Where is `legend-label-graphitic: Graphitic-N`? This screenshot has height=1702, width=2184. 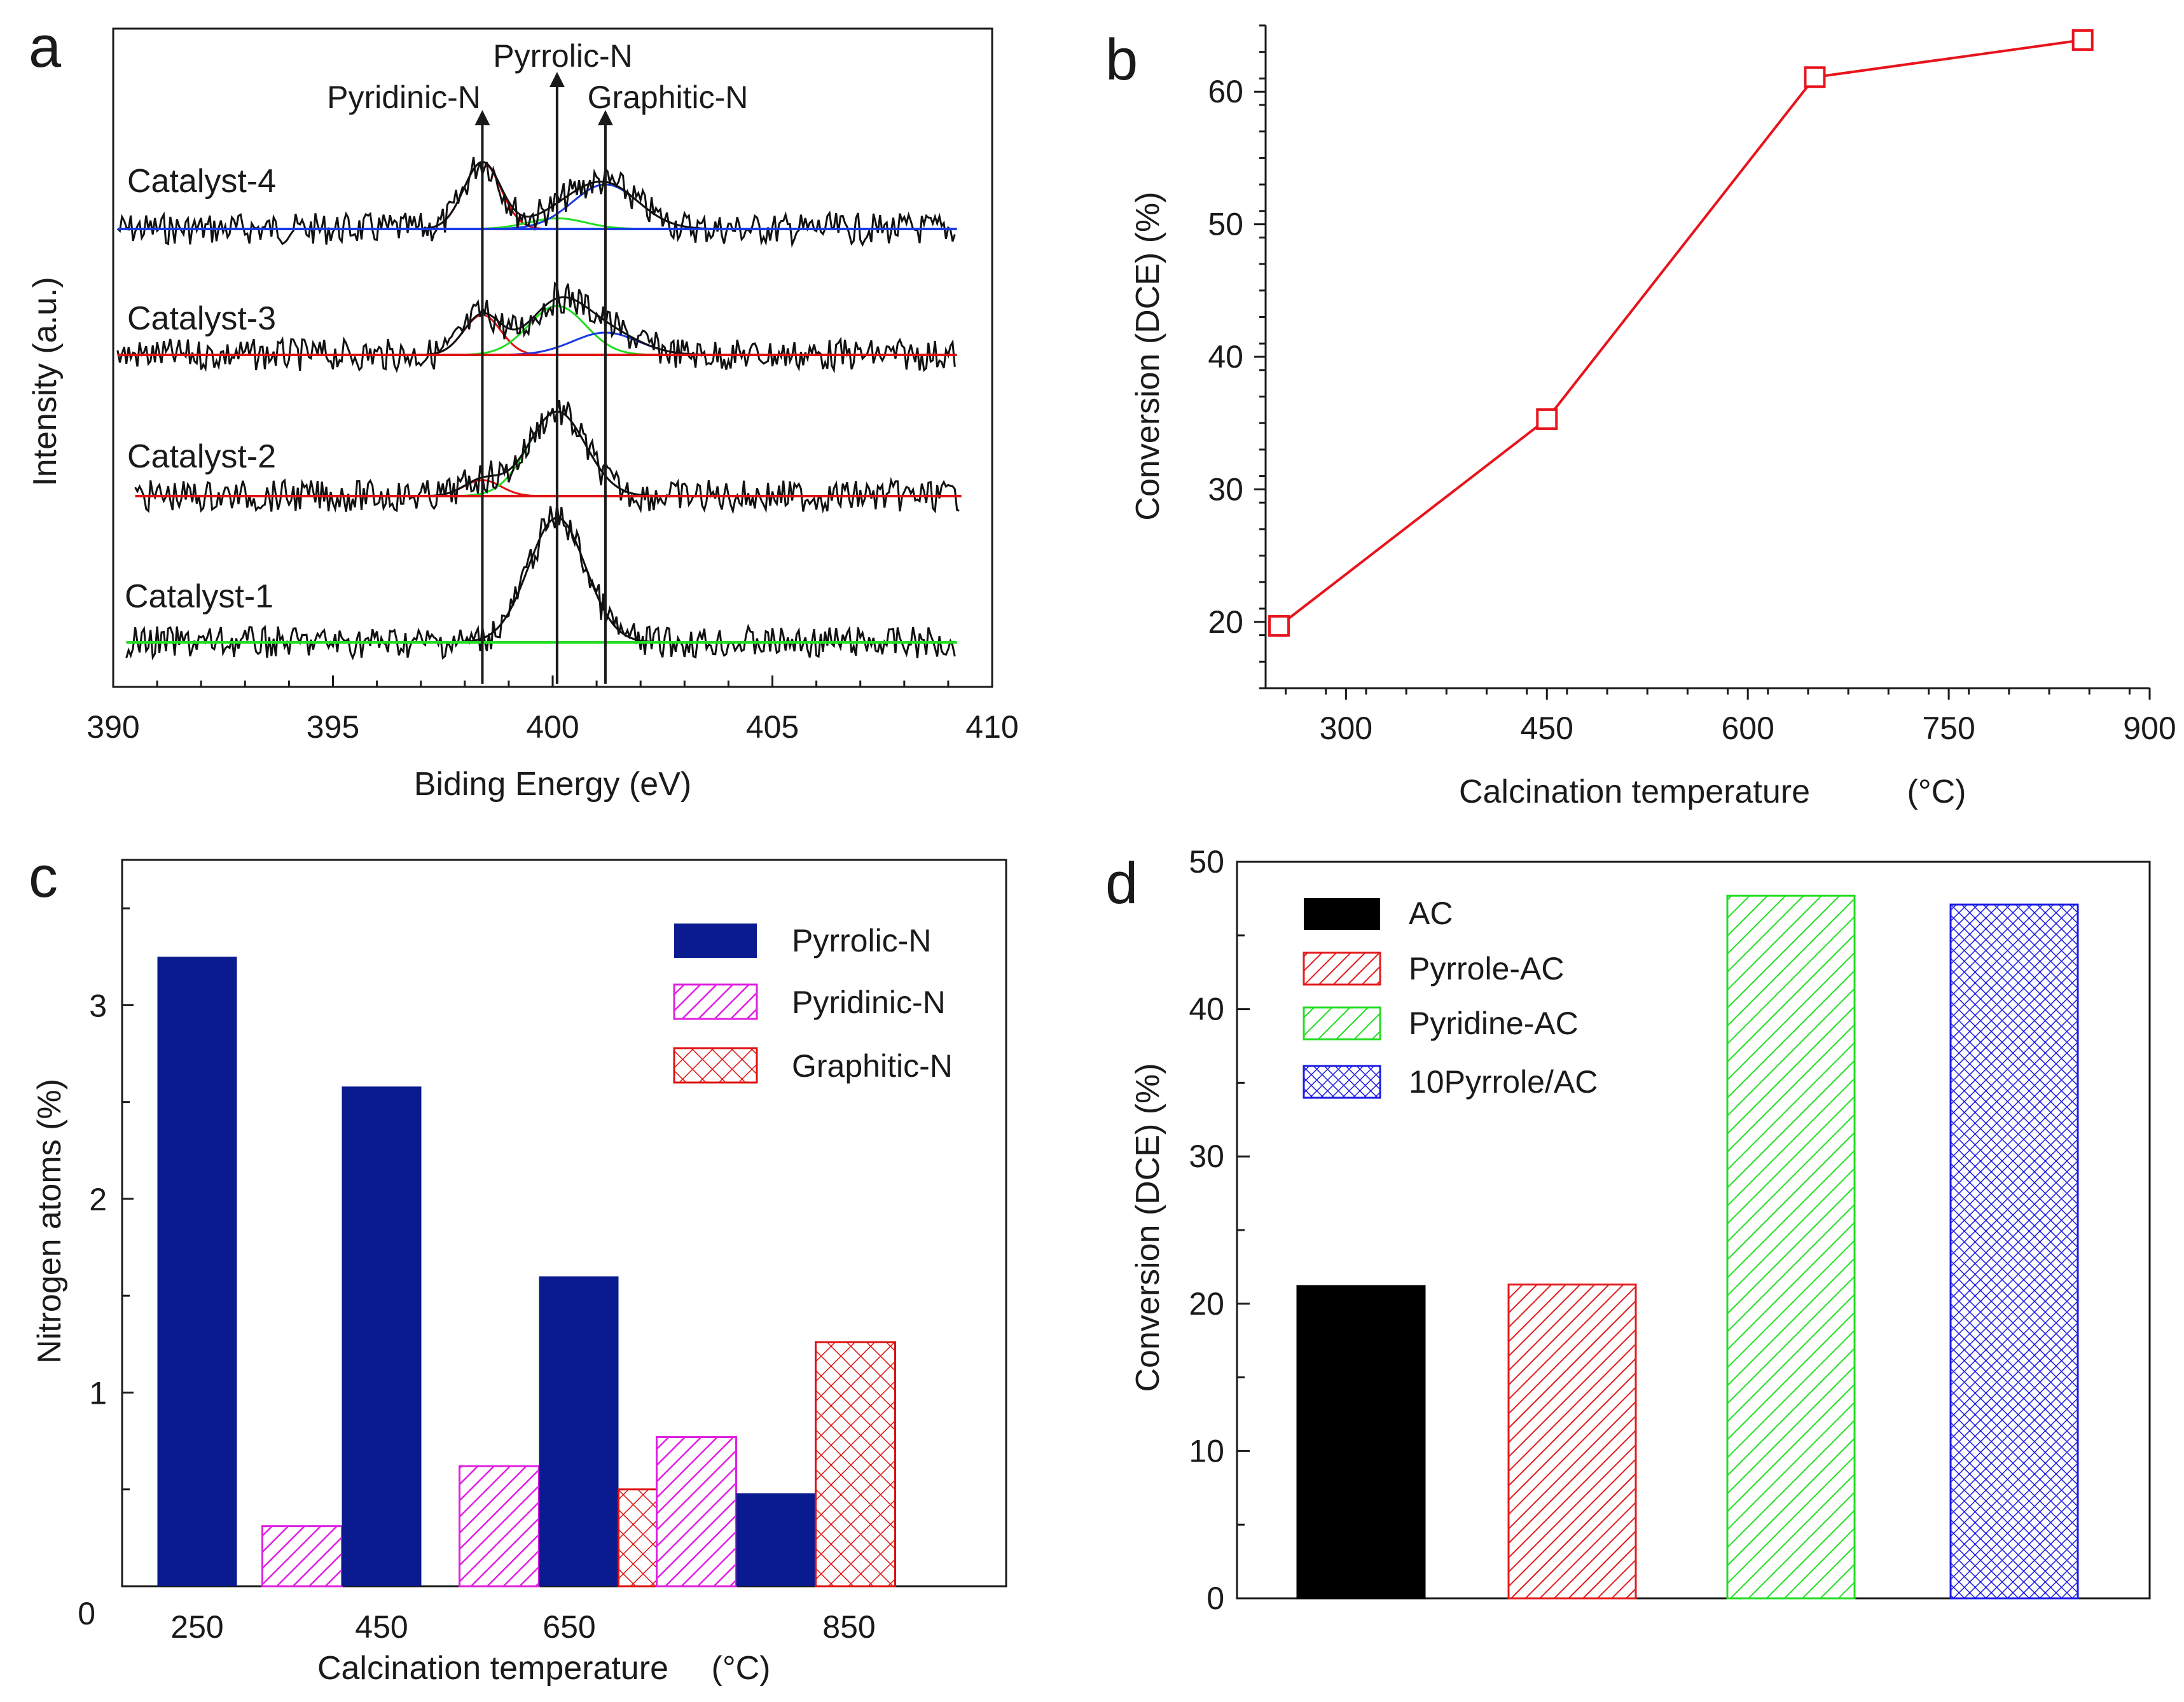
legend-label-graphitic: Graphitic-N is located at coordinates (873, 1066).